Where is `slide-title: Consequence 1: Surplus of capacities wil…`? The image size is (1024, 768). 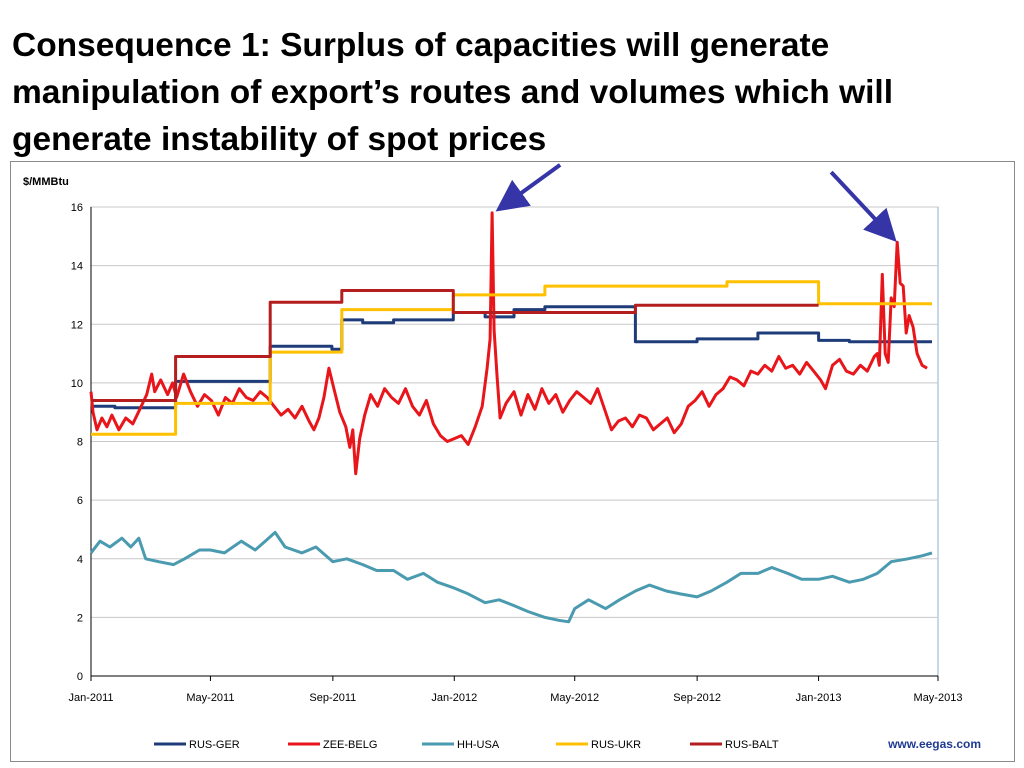
slide-title: Consequence 1: Surplus of capacities wil… is located at coordinates (453, 92).